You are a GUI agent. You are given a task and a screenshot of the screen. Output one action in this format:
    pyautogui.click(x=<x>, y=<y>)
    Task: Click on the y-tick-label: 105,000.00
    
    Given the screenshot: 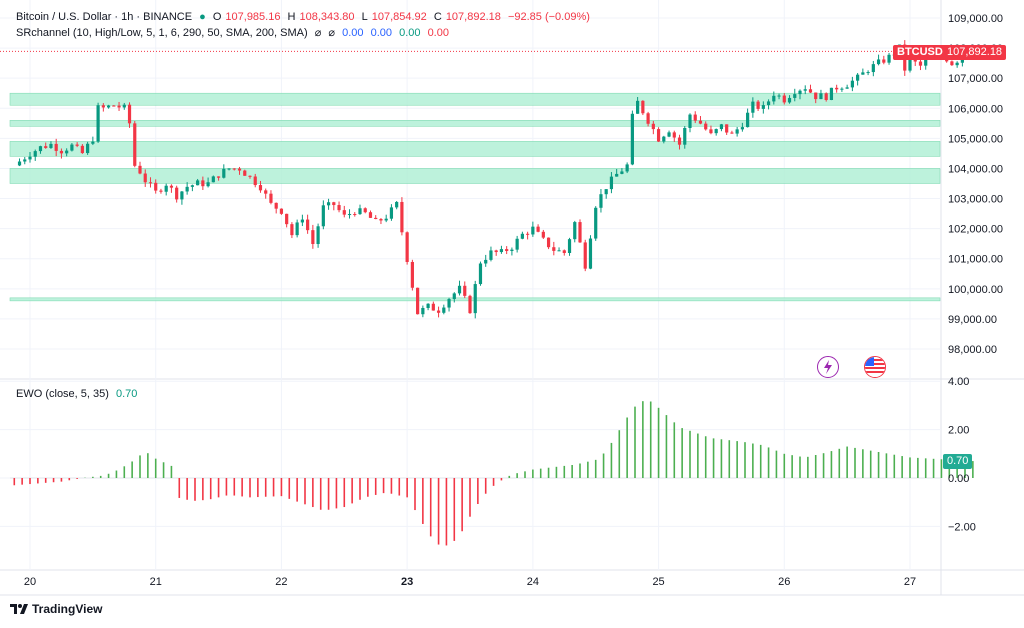 What is the action you would take?
    pyautogui.click(x=975, y=139)
    